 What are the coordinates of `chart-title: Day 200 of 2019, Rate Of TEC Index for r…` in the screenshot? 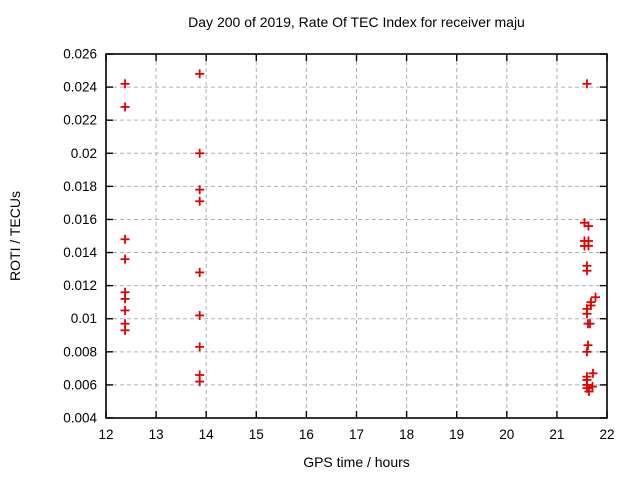 It's located at (356, 22).